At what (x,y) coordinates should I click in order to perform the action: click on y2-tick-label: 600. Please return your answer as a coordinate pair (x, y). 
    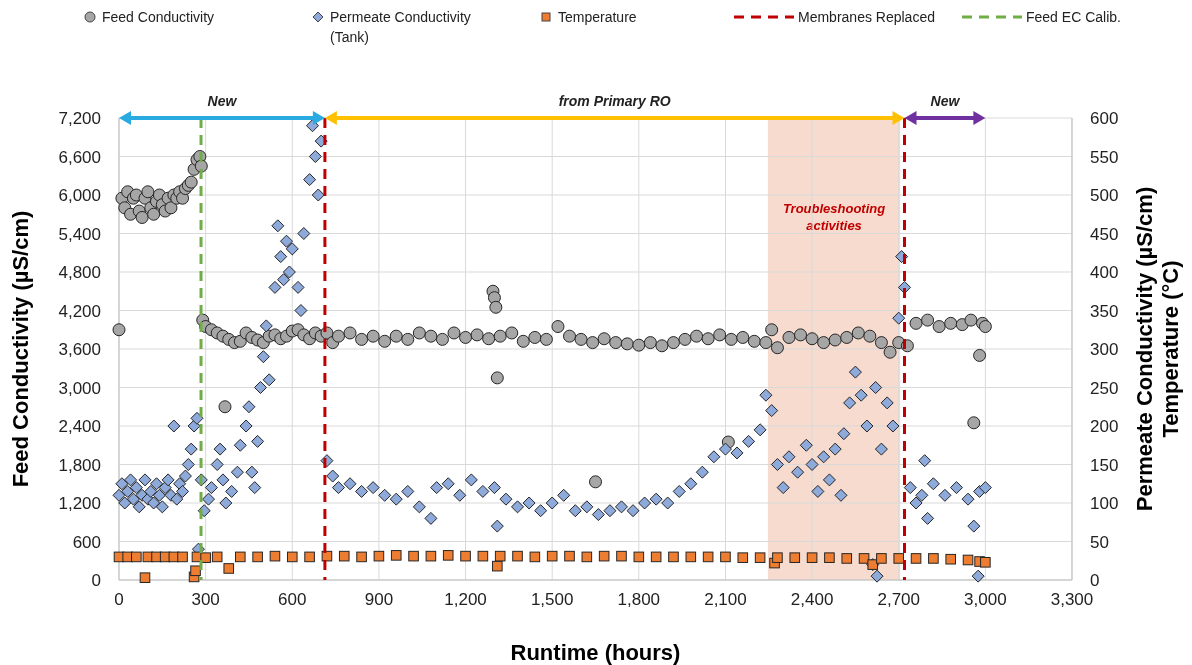
    Looking at the image, I should click on (1104, 118).